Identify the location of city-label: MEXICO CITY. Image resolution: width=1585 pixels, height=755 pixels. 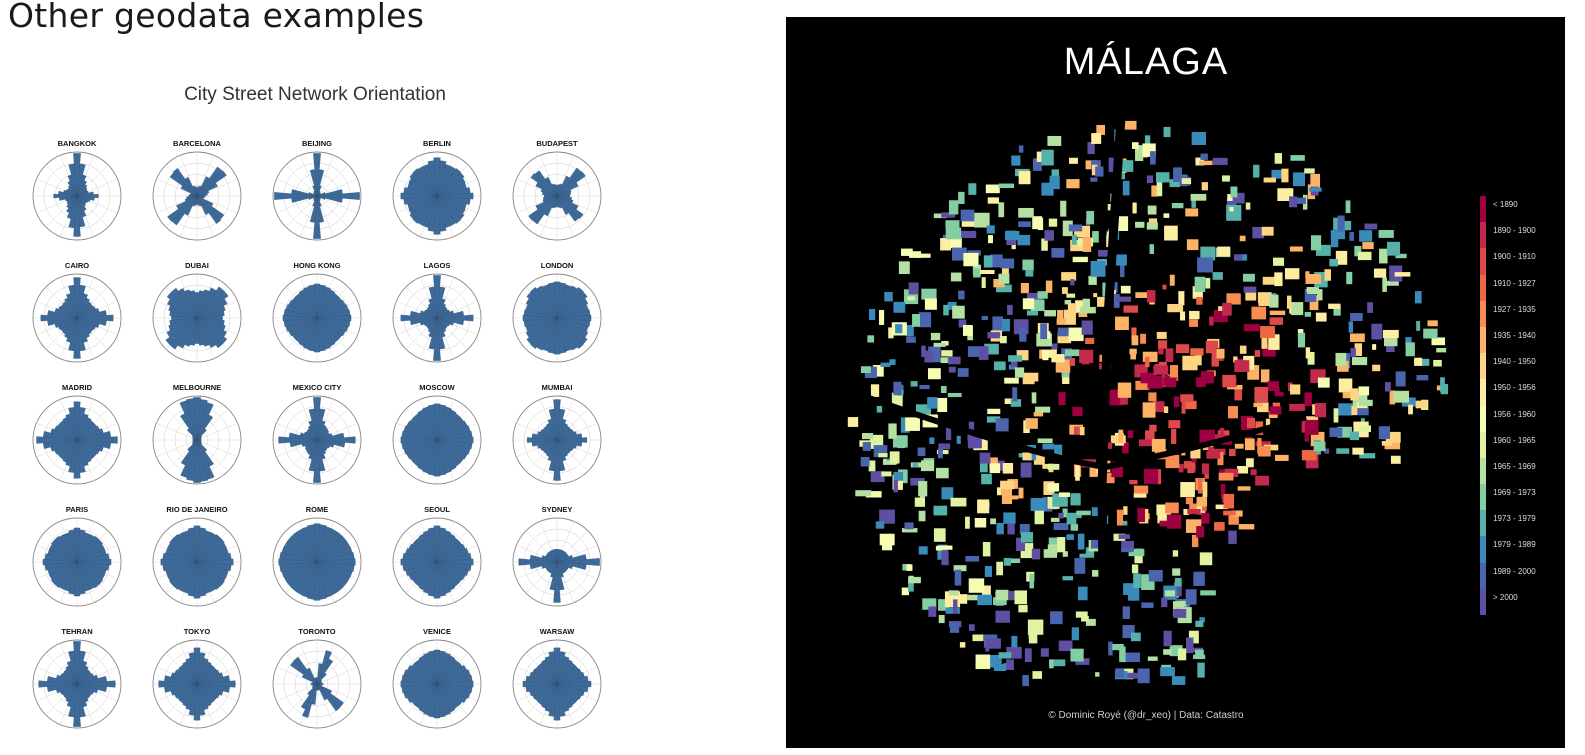
(317, 387).